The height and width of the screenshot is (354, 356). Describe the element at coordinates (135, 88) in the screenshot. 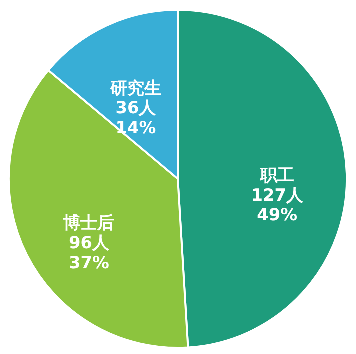

I see `slice-label: 研究生` at that location.